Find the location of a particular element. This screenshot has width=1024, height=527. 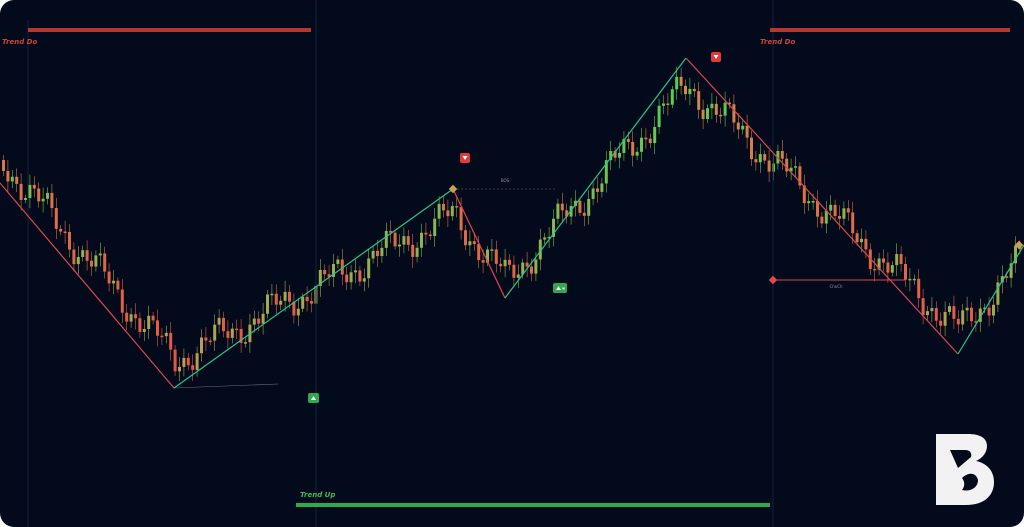

zigzag-up is located at coordinates (990, 299).